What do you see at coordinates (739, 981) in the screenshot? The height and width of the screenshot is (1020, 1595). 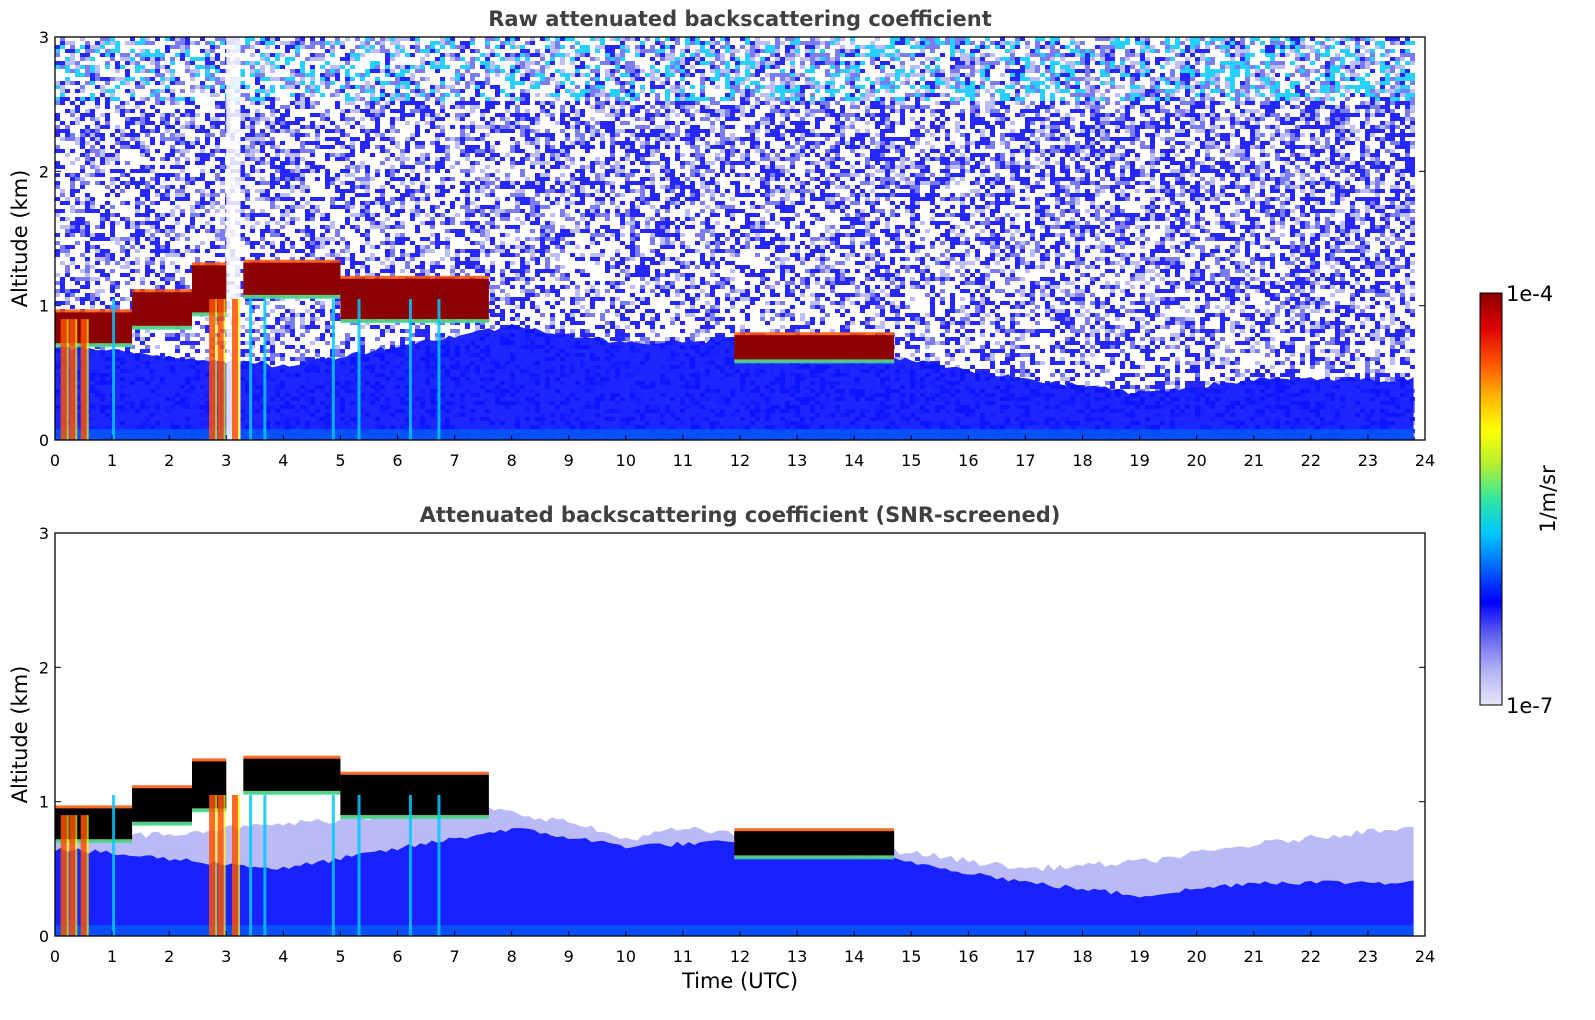 I see `x-axis-label: Time (UTC)` at bounding box center [739, 981].